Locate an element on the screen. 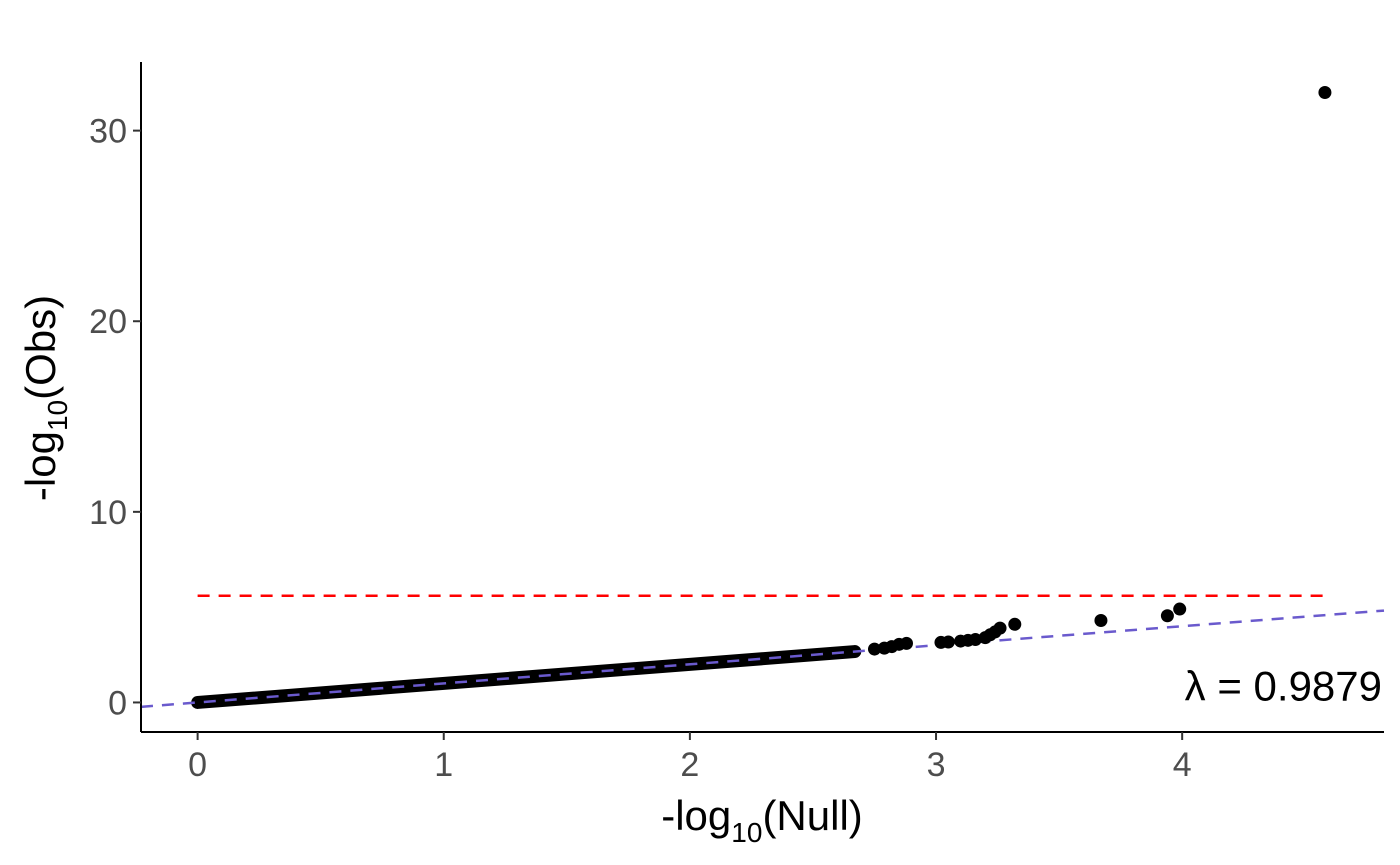 The height and width of the screenshot is (865, 1400). y-tick-label: 0 is located at coordinates (117, 703).